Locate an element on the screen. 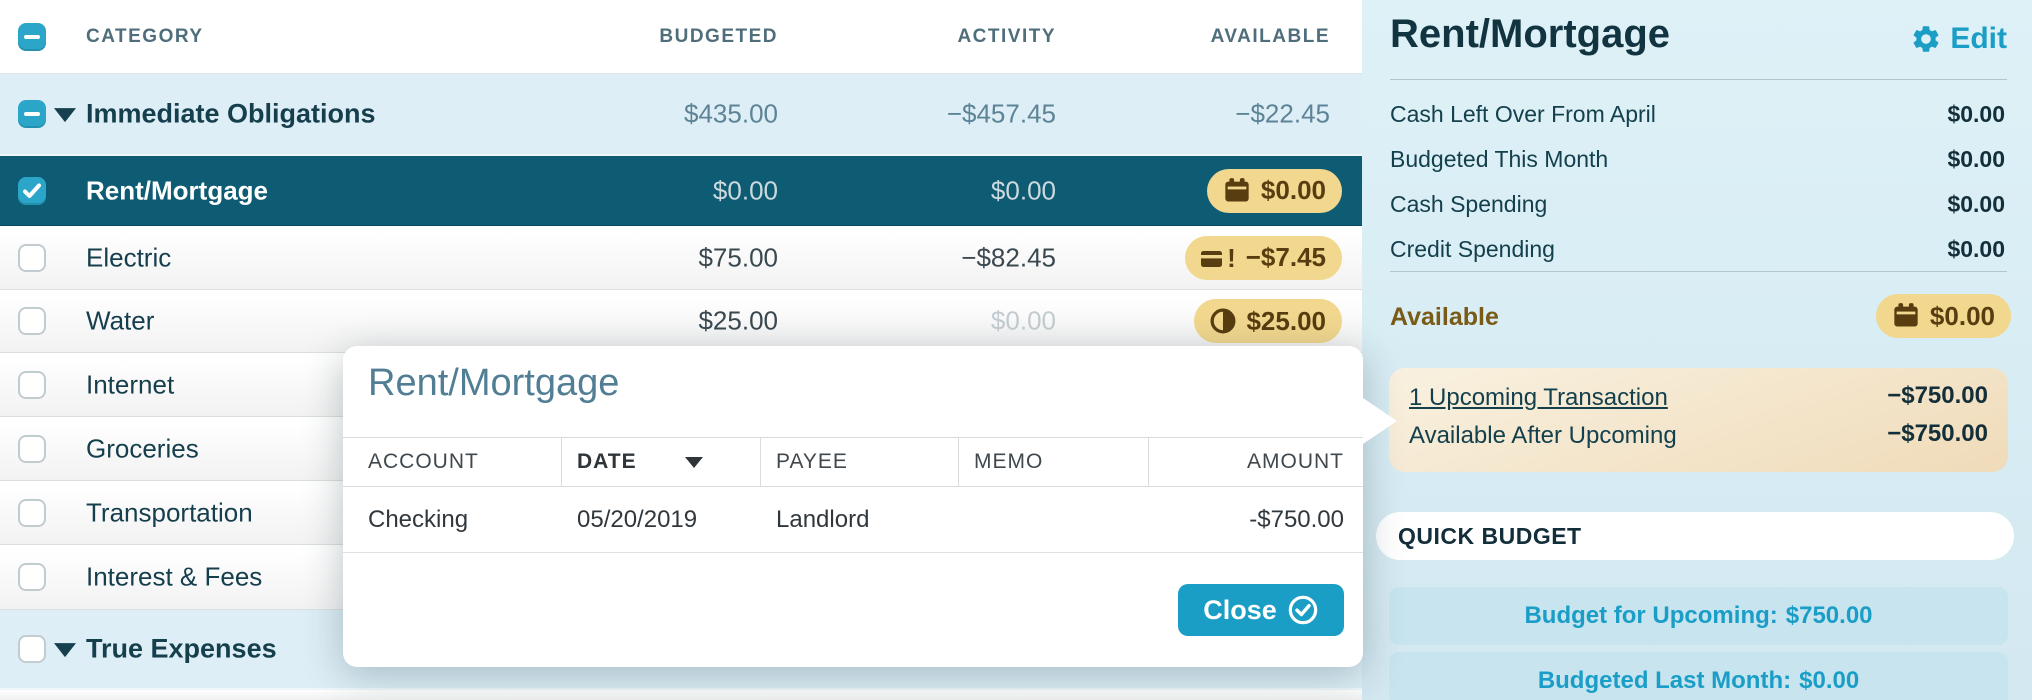 This screenshot has width=2032, height=700. category-row-electric: Electric $75.00 −$82.45 ! −$7.45 is located at coordinates (681, 258).